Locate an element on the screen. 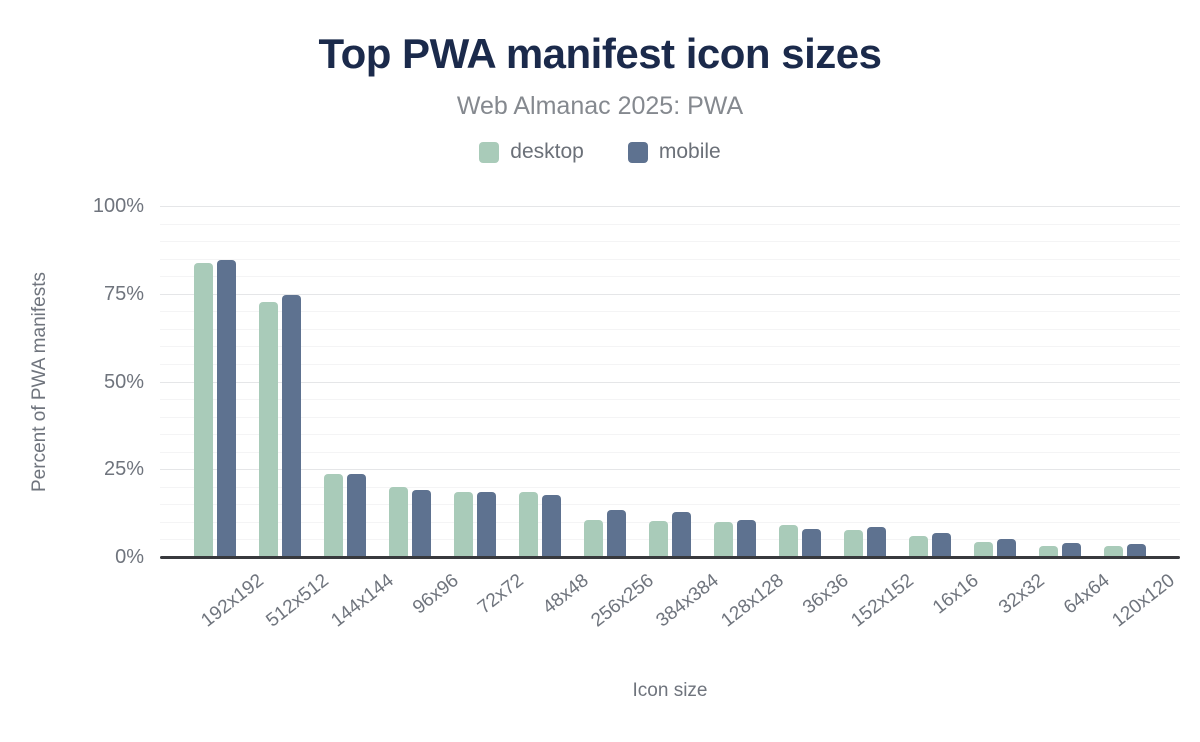 This screenshot has width=1200, height=742. x-tick-label: 120x120 is located at coordinates (1143, 601).